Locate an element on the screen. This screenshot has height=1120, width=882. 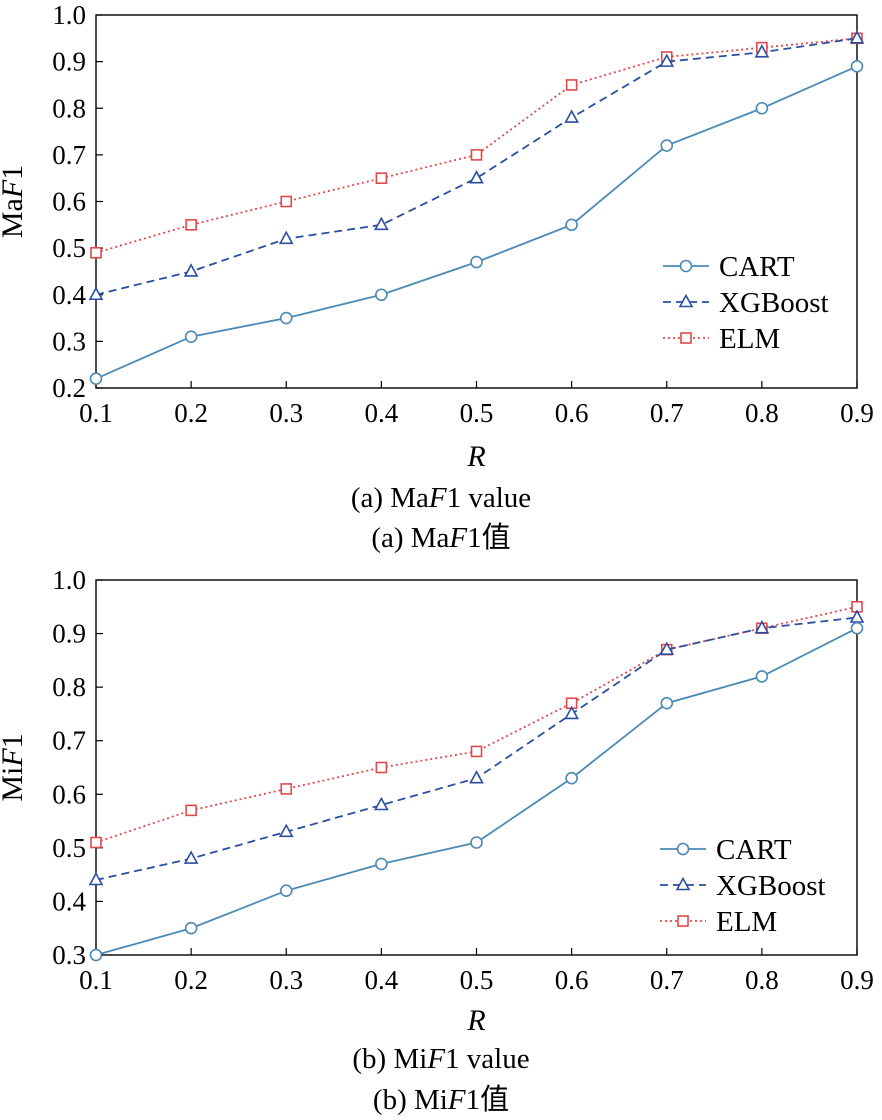
y-tick-label-b: 0.7 is located at coordinates (69, 741).